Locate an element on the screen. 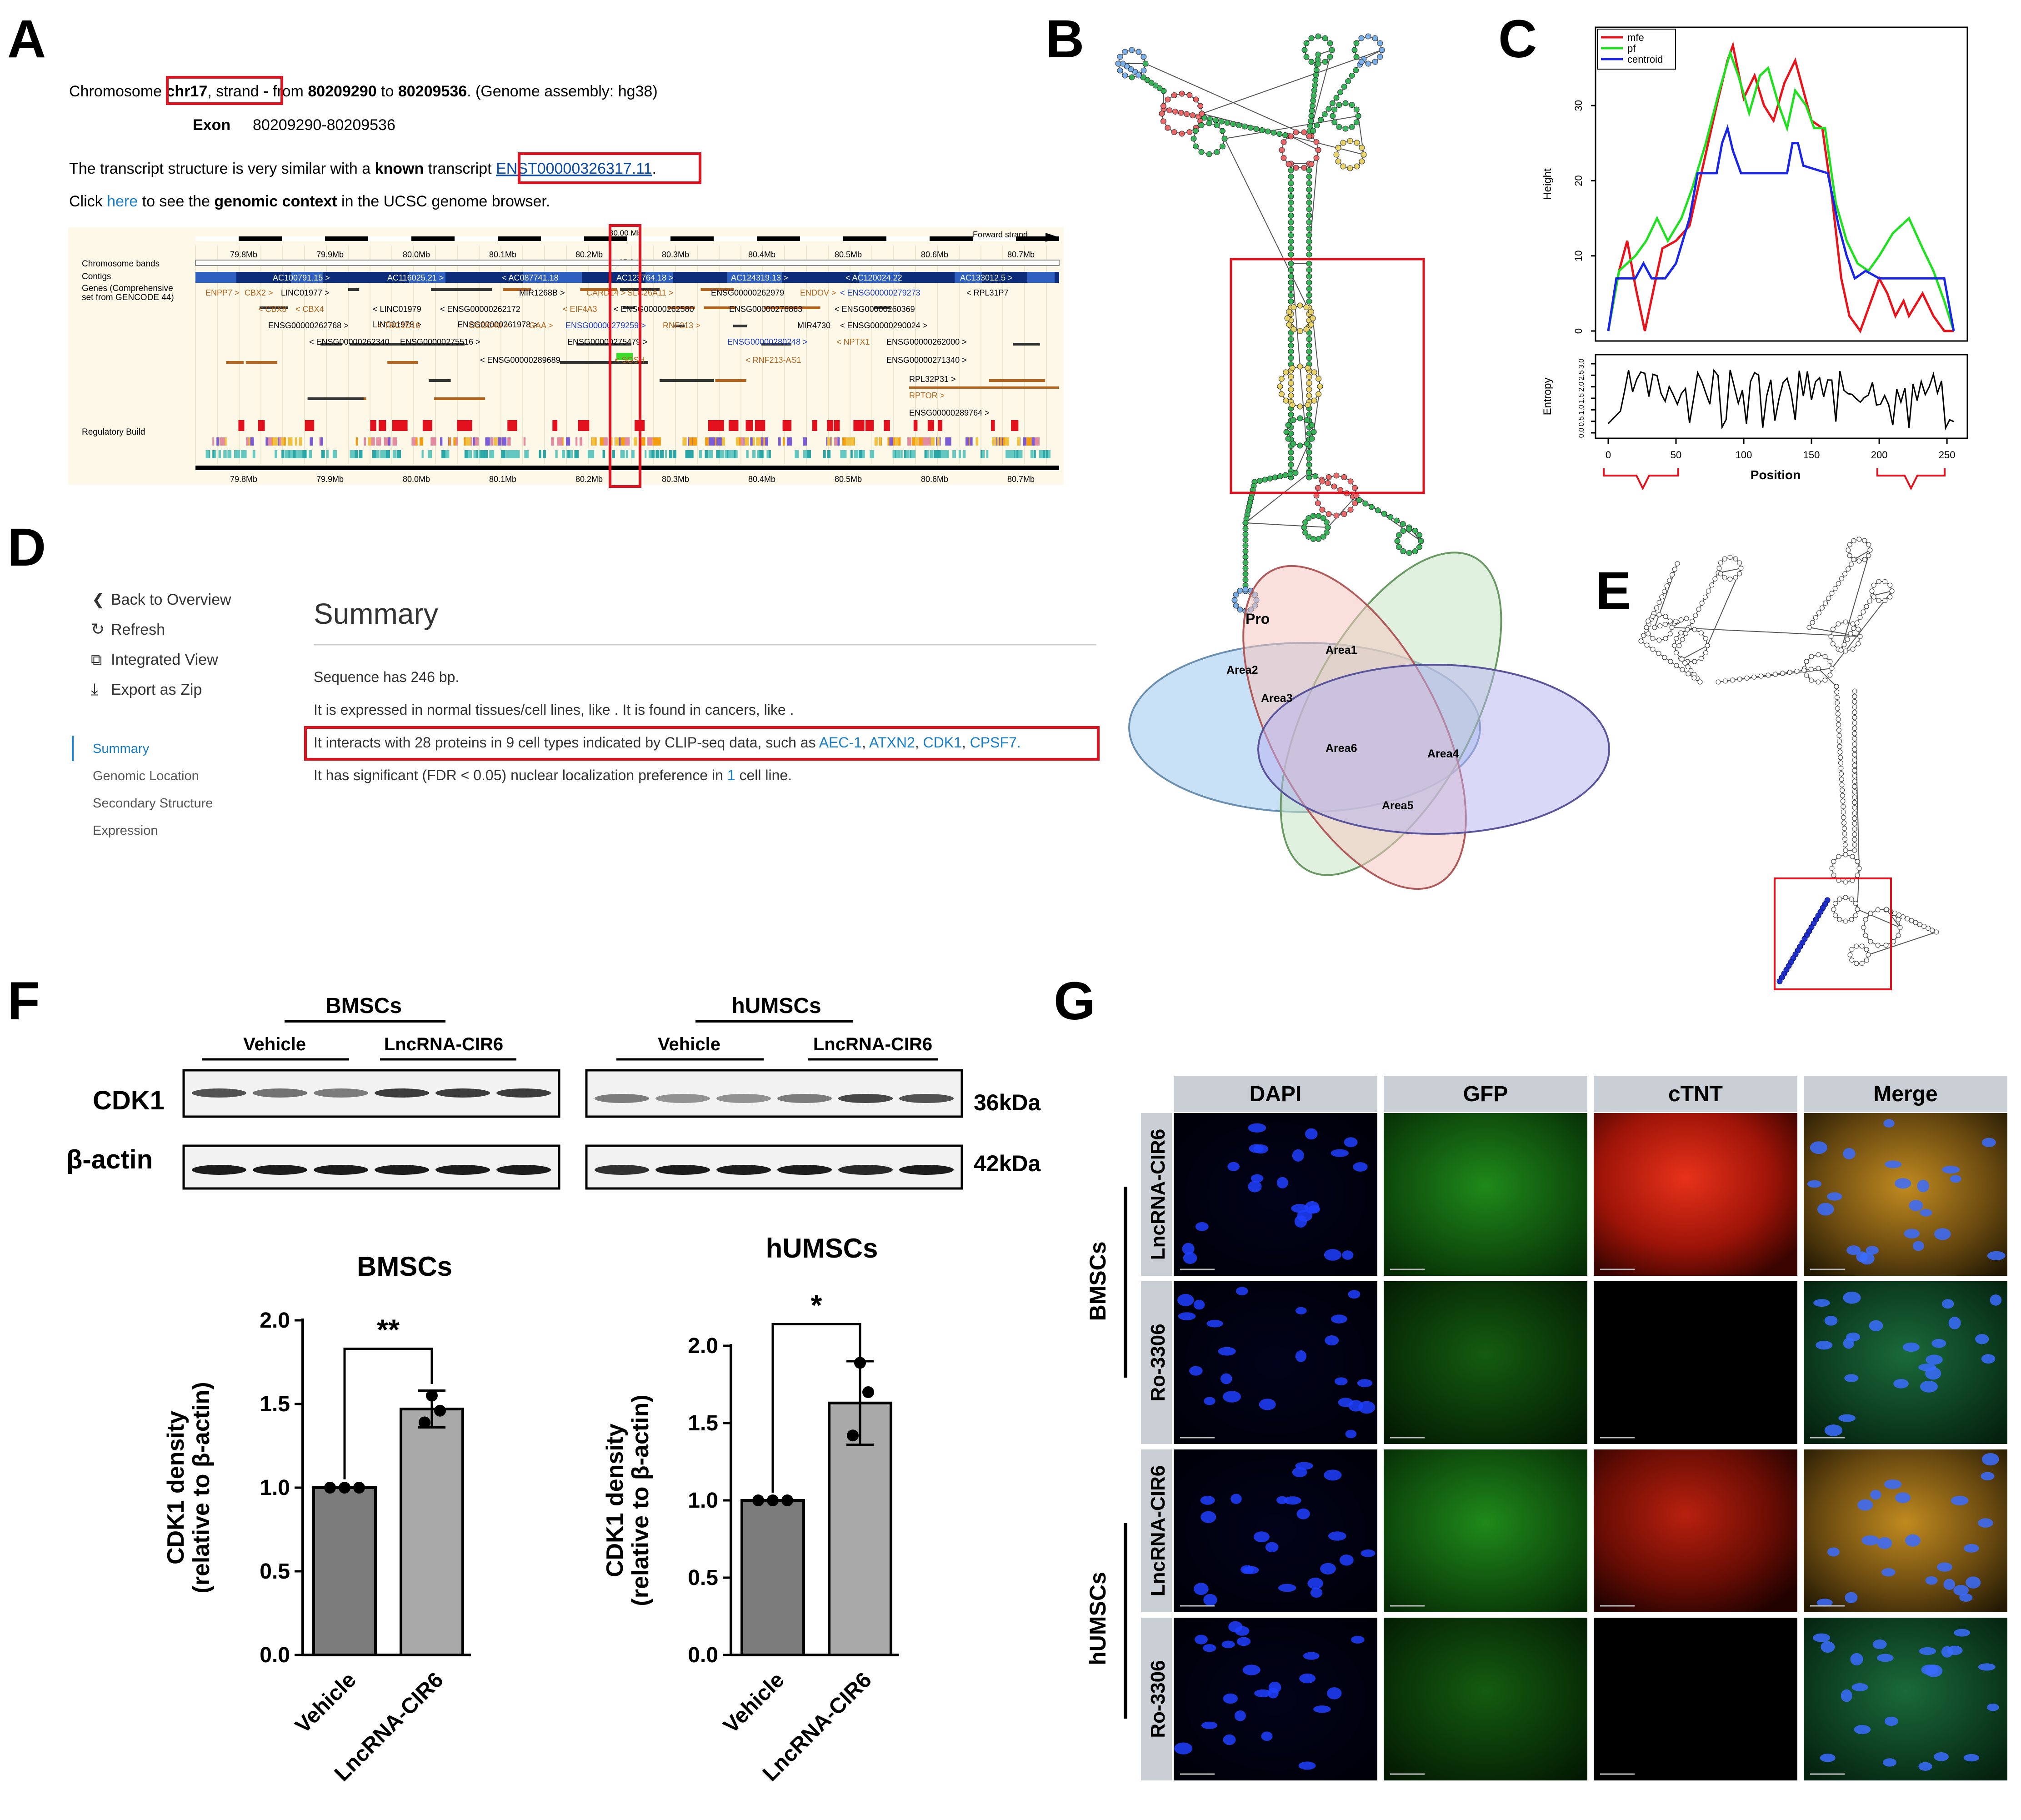  nav-integrated: ⧉ Integrated View is located at coordinates (155, 660).